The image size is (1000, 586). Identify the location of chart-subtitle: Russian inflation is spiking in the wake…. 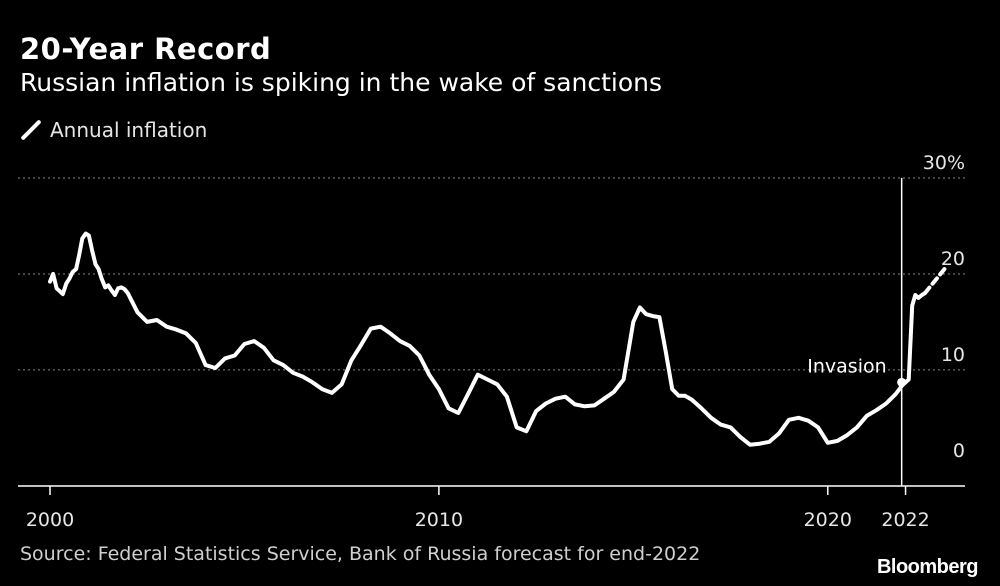
(341, 82).